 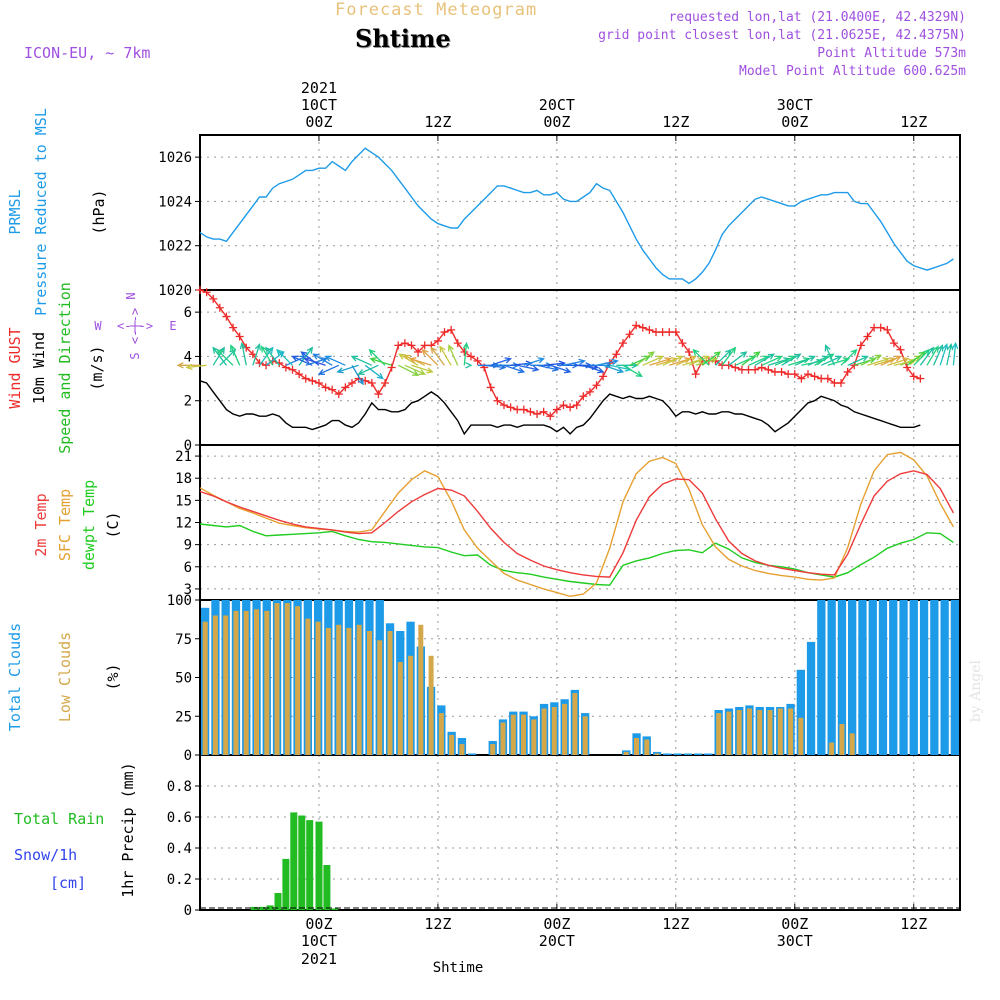 I want to click on y-tick-label: 4, so click(x=188, y=357).